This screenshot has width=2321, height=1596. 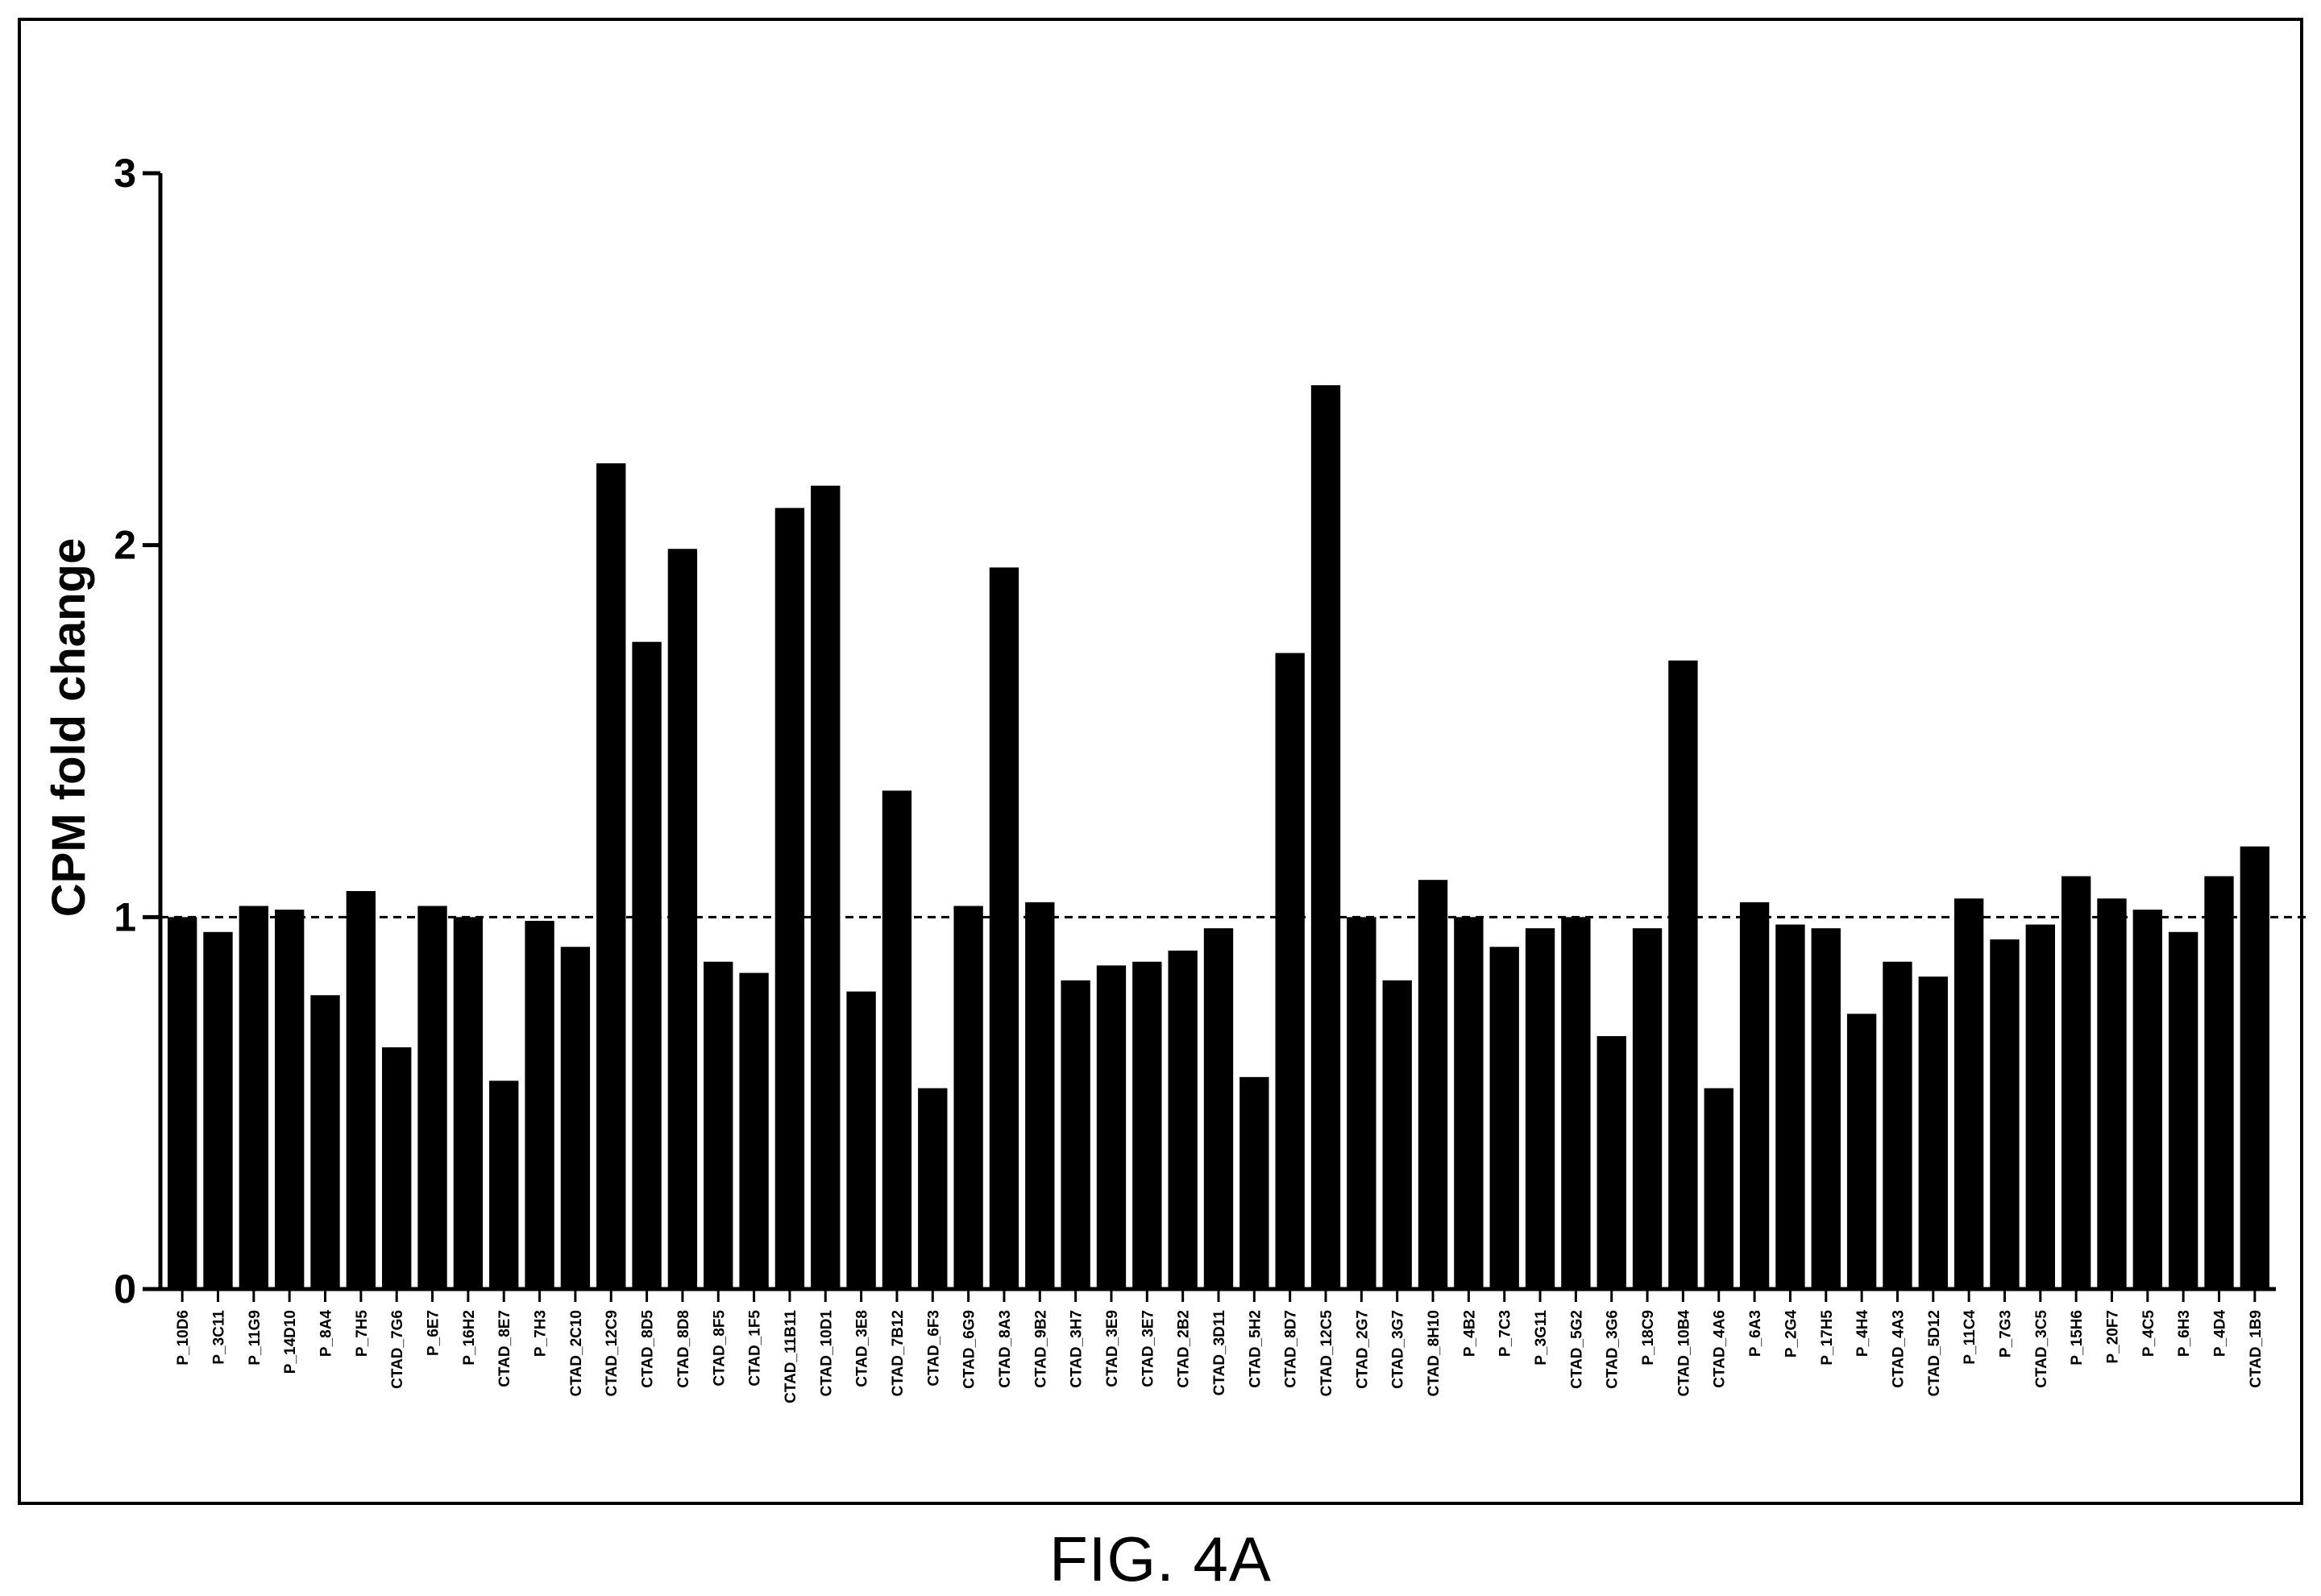 I want to click on x-category-label: P_4B2, so click(x=1469, y=1333).